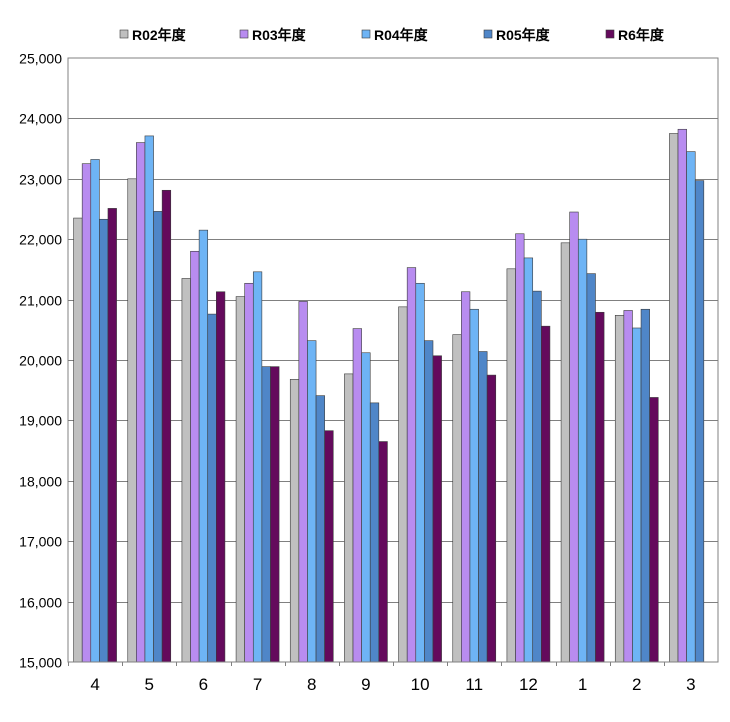  What do you see at coordinates (257, 684) in the screenshot?
I see `x-tick-label: 7` at bounding box center [257, 684].